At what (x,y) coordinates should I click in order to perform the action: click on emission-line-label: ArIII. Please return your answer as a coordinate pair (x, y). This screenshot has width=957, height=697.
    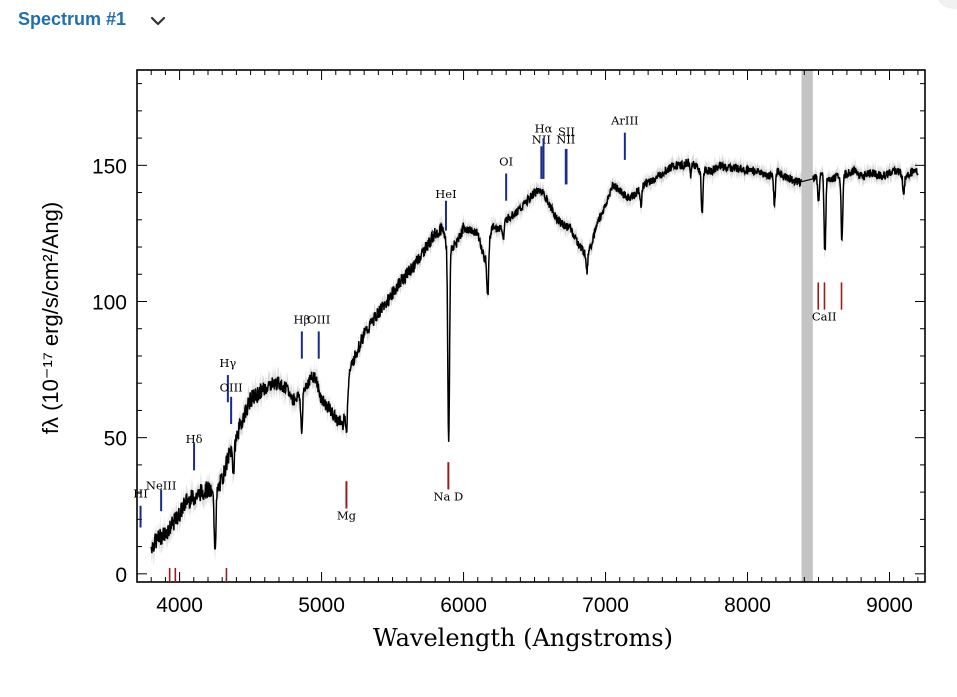
    Looking at the image, I should click on (624, 120).